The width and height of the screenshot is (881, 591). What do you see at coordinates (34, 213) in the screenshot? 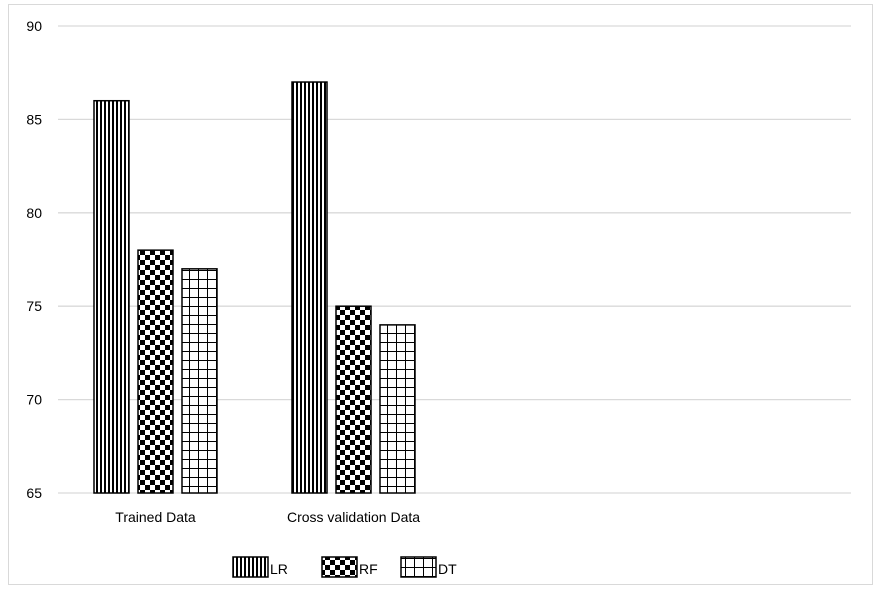
I see `y-tick-label: 80` at bounding box center [34, 213].